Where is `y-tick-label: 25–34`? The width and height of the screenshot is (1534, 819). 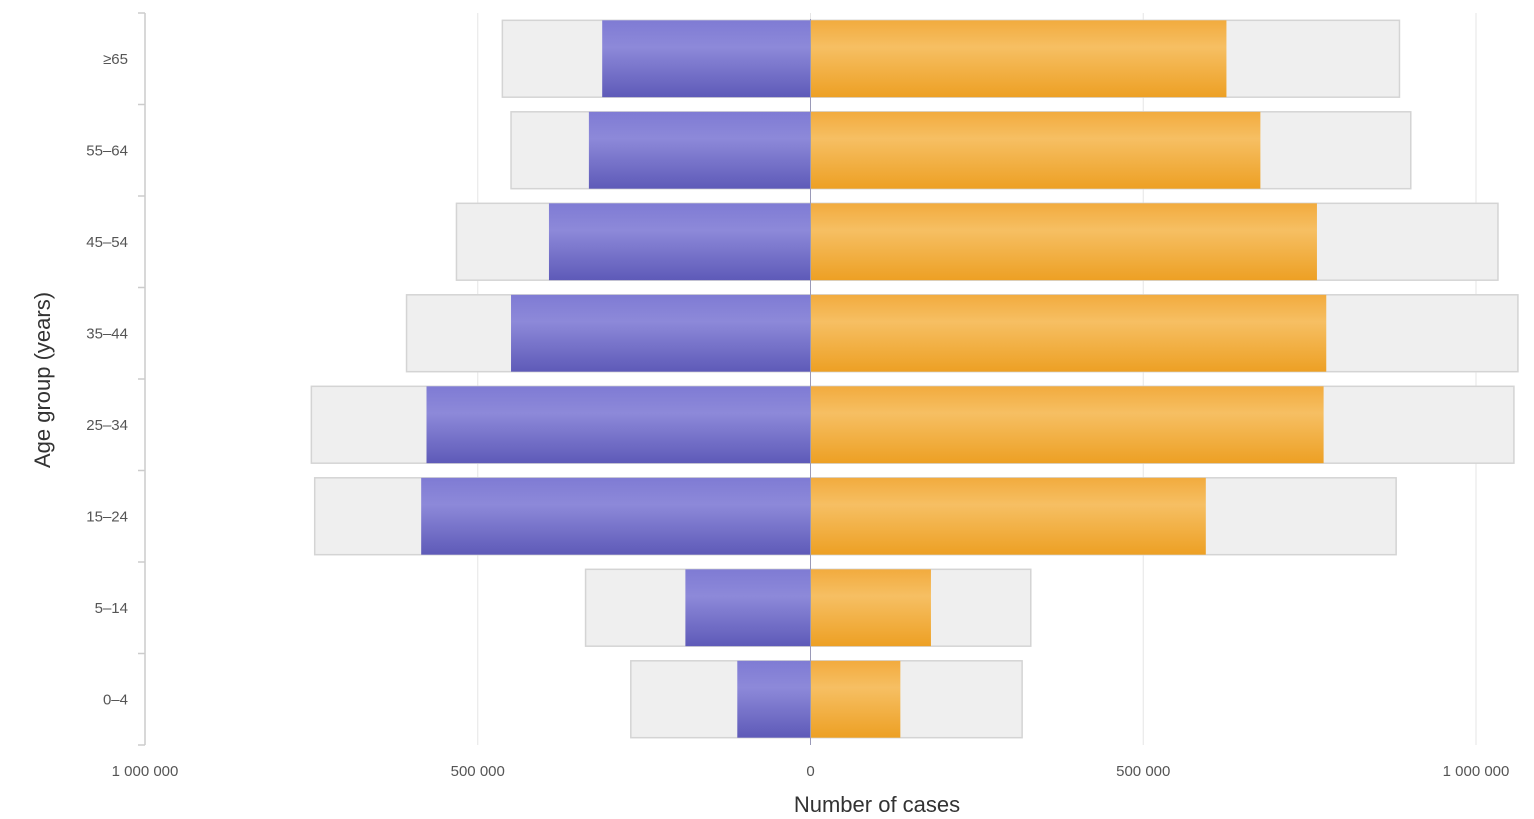
y-tick-label: 25–34 is located at coordinates (107, 425).